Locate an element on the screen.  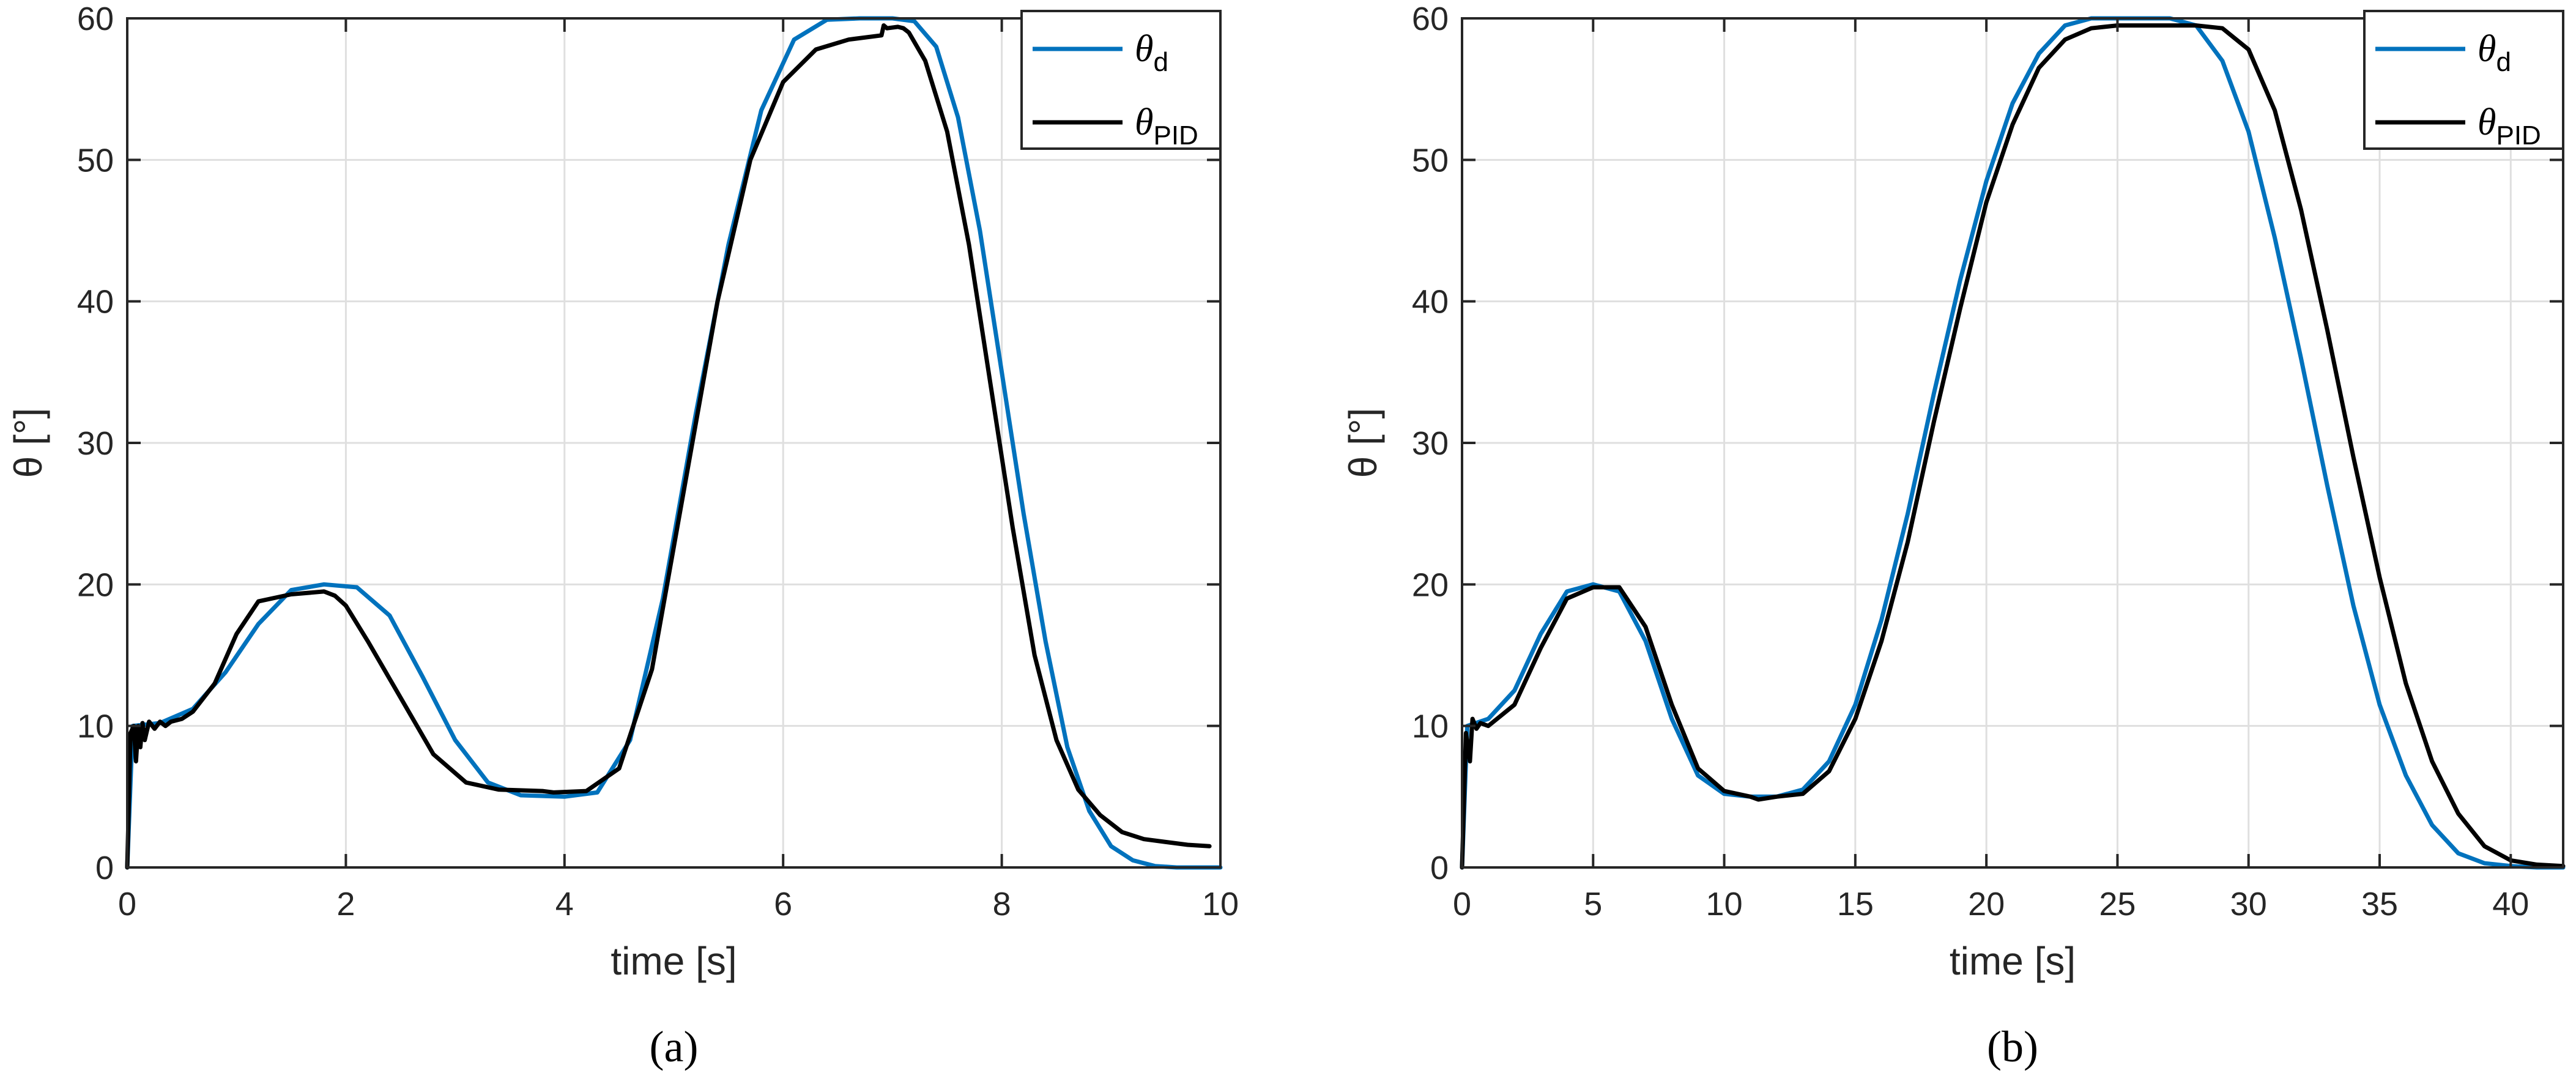
x-tick-label: 20 is located at coordinates (1986, 905).